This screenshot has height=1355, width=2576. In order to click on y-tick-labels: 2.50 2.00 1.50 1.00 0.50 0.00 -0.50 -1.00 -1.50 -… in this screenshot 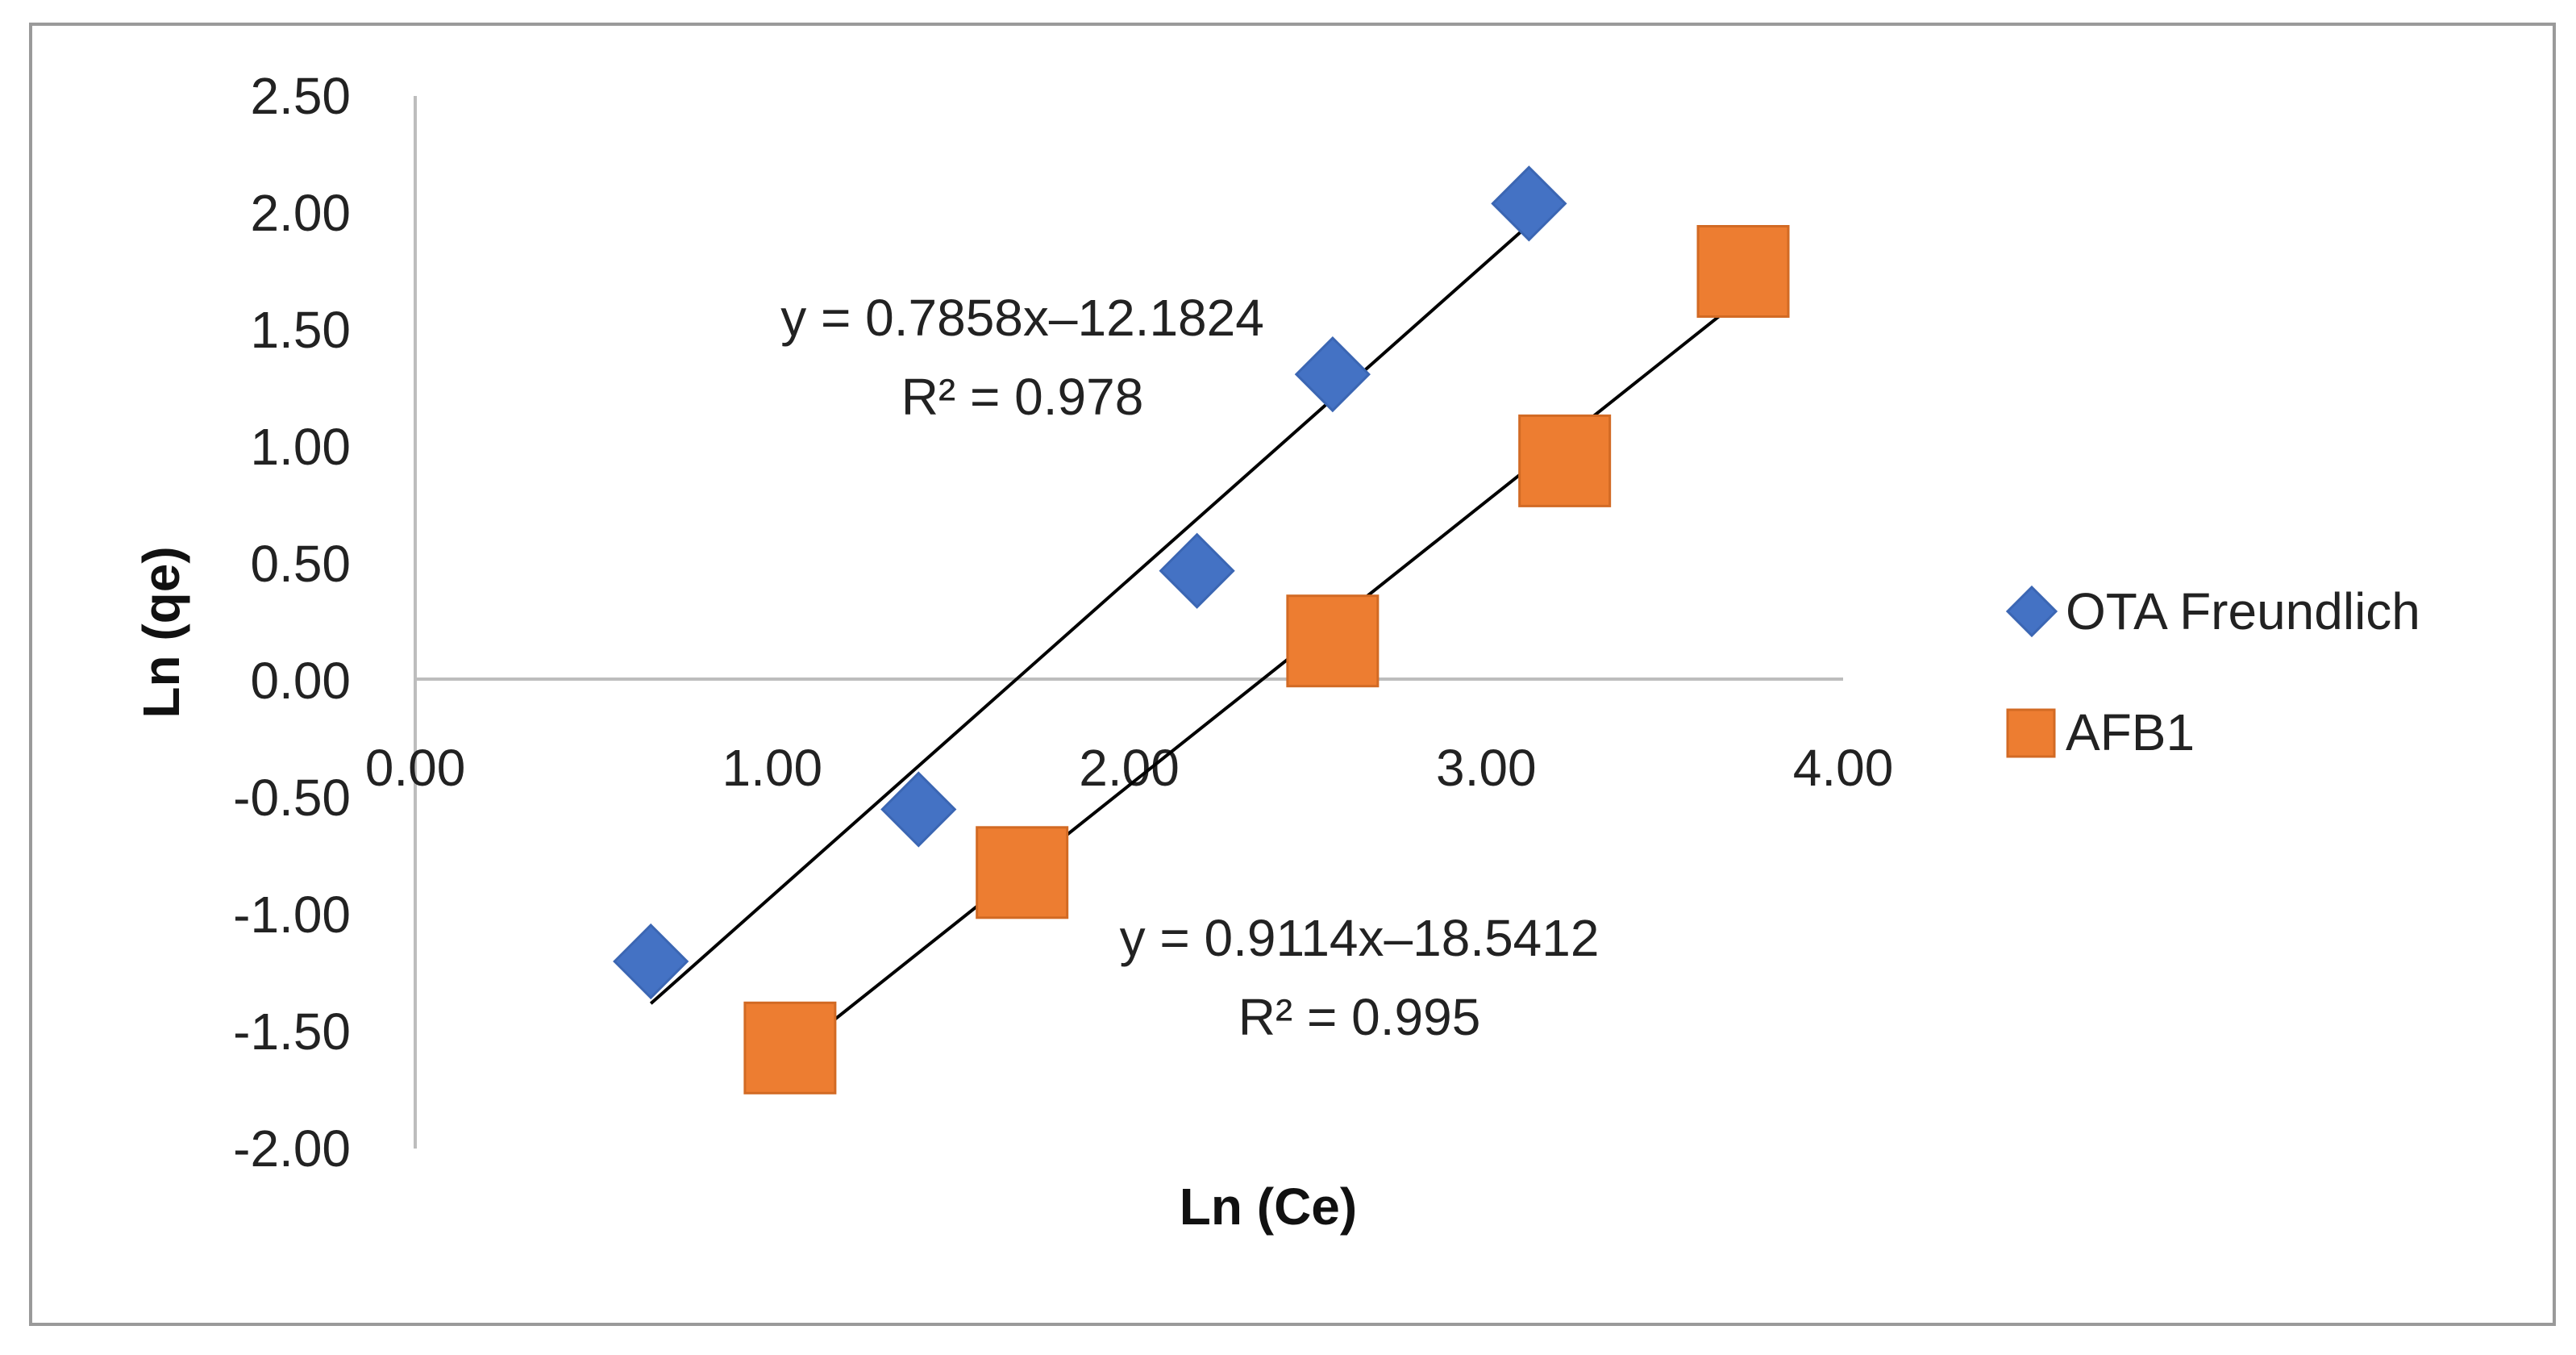, I will do `click(292, 622)`.